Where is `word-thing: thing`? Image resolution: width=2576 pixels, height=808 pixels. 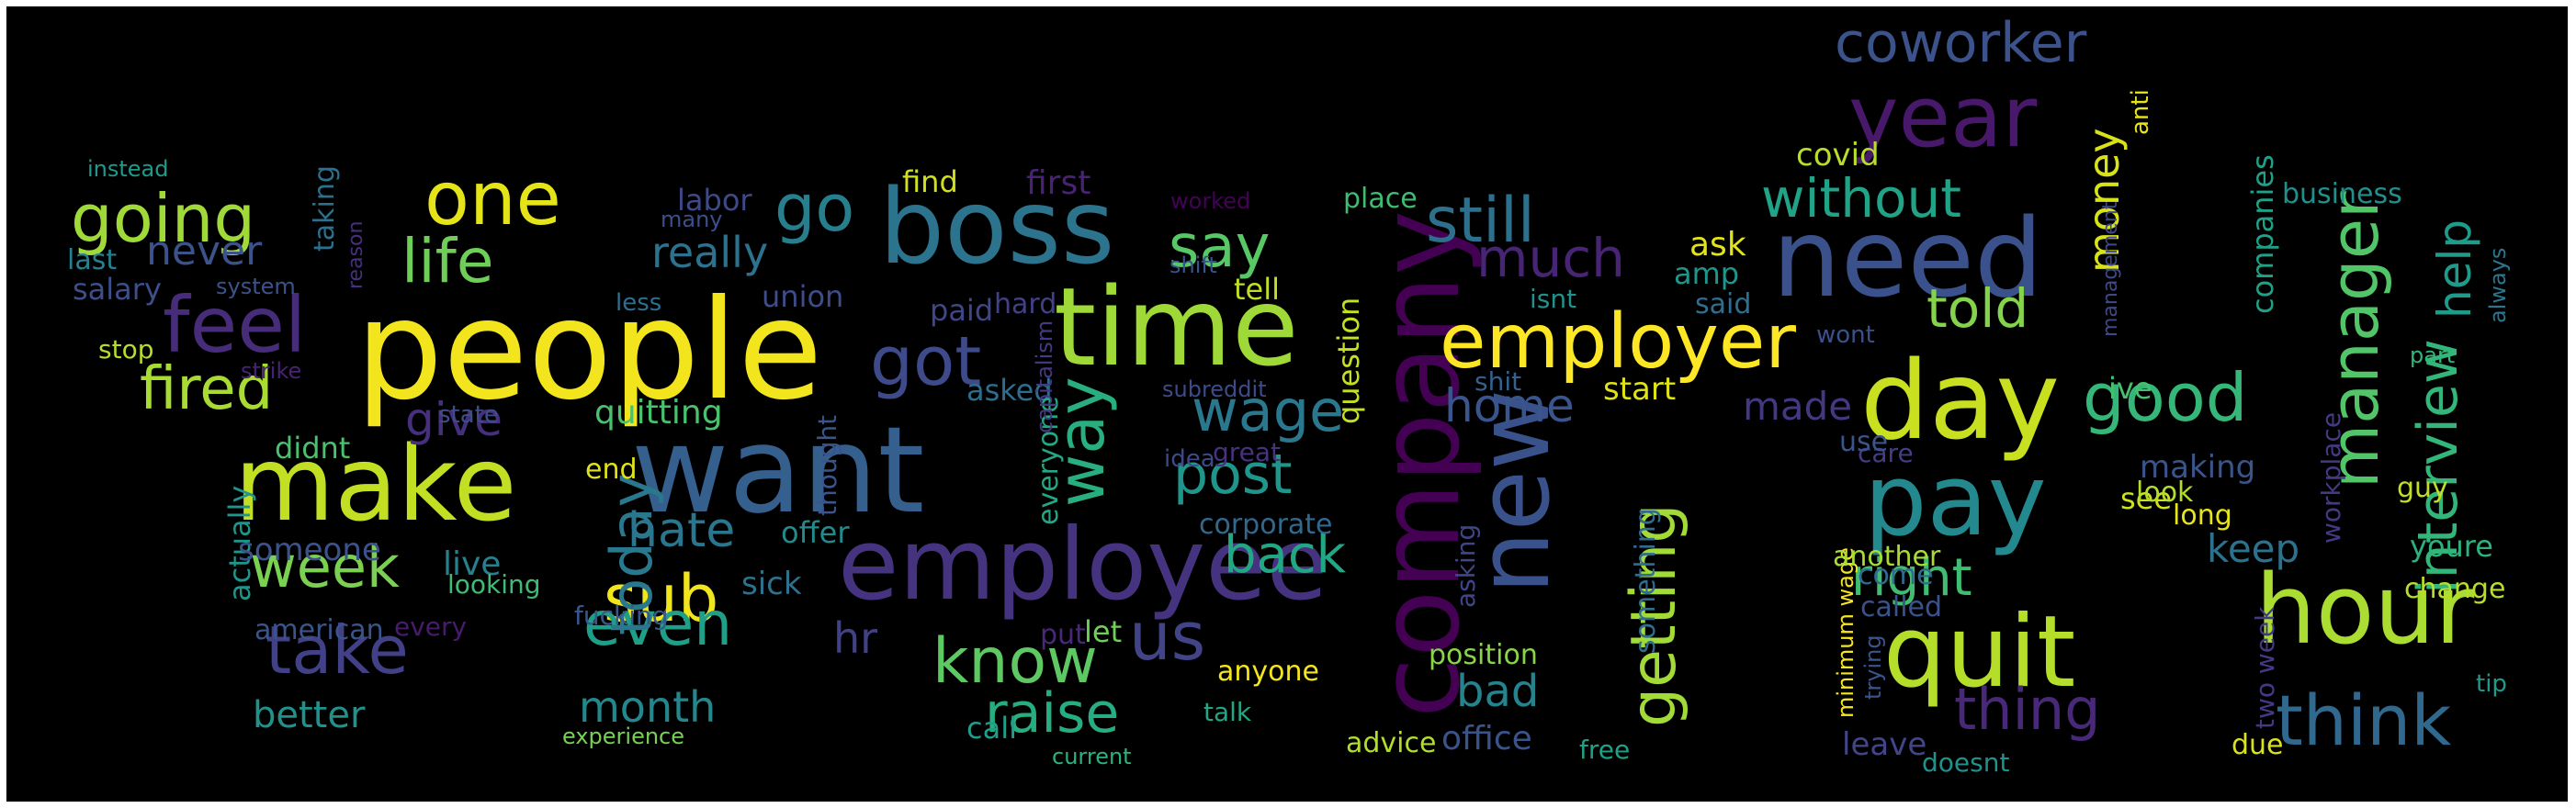 word-thing: thing is located at coordinates (2028, 710).